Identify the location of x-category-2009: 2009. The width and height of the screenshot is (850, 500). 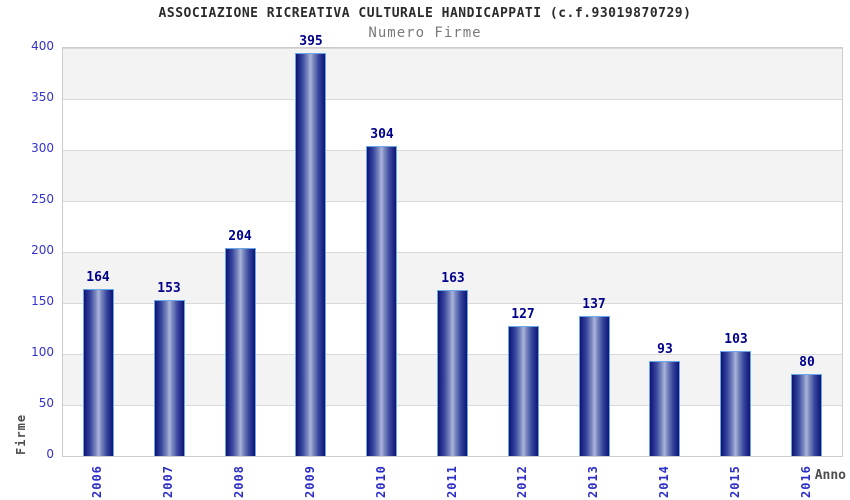
(310, 481).